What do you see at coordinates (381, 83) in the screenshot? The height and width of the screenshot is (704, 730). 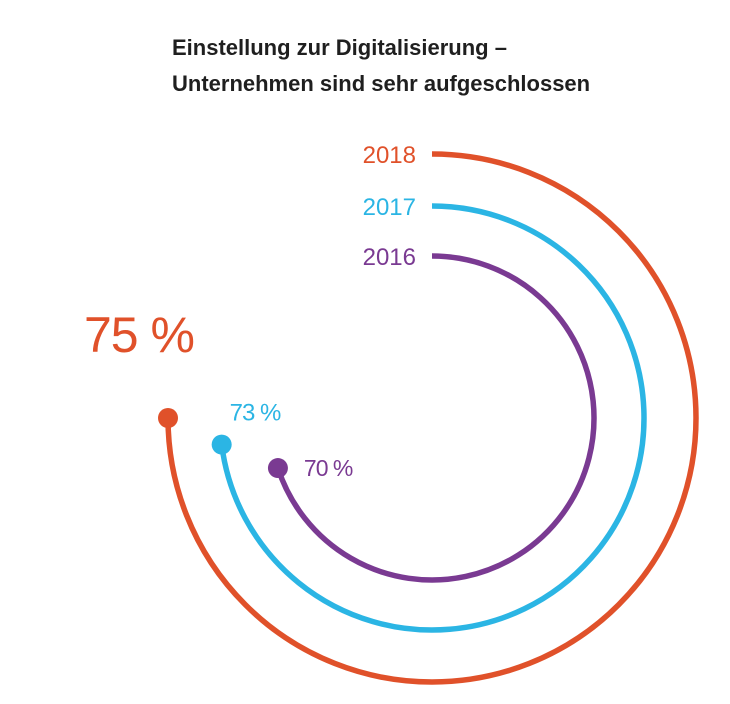 I see `chart-title-line-2: Unternehmen sind sehr aufgeschlossen` at bounding box center [381, 83].